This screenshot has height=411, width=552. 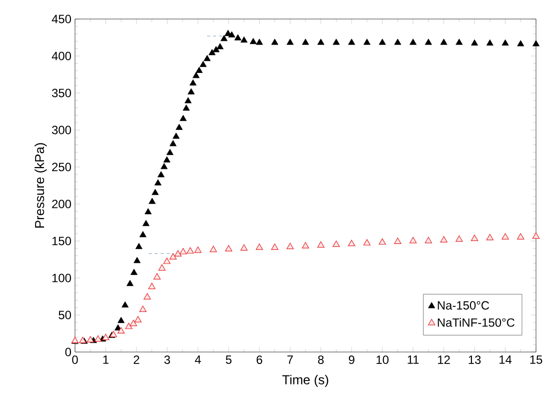 What do you see at coordinates (197, 360) in the screenshot?
I see `x-tick-label: 4` at bounding box center [197, 360].